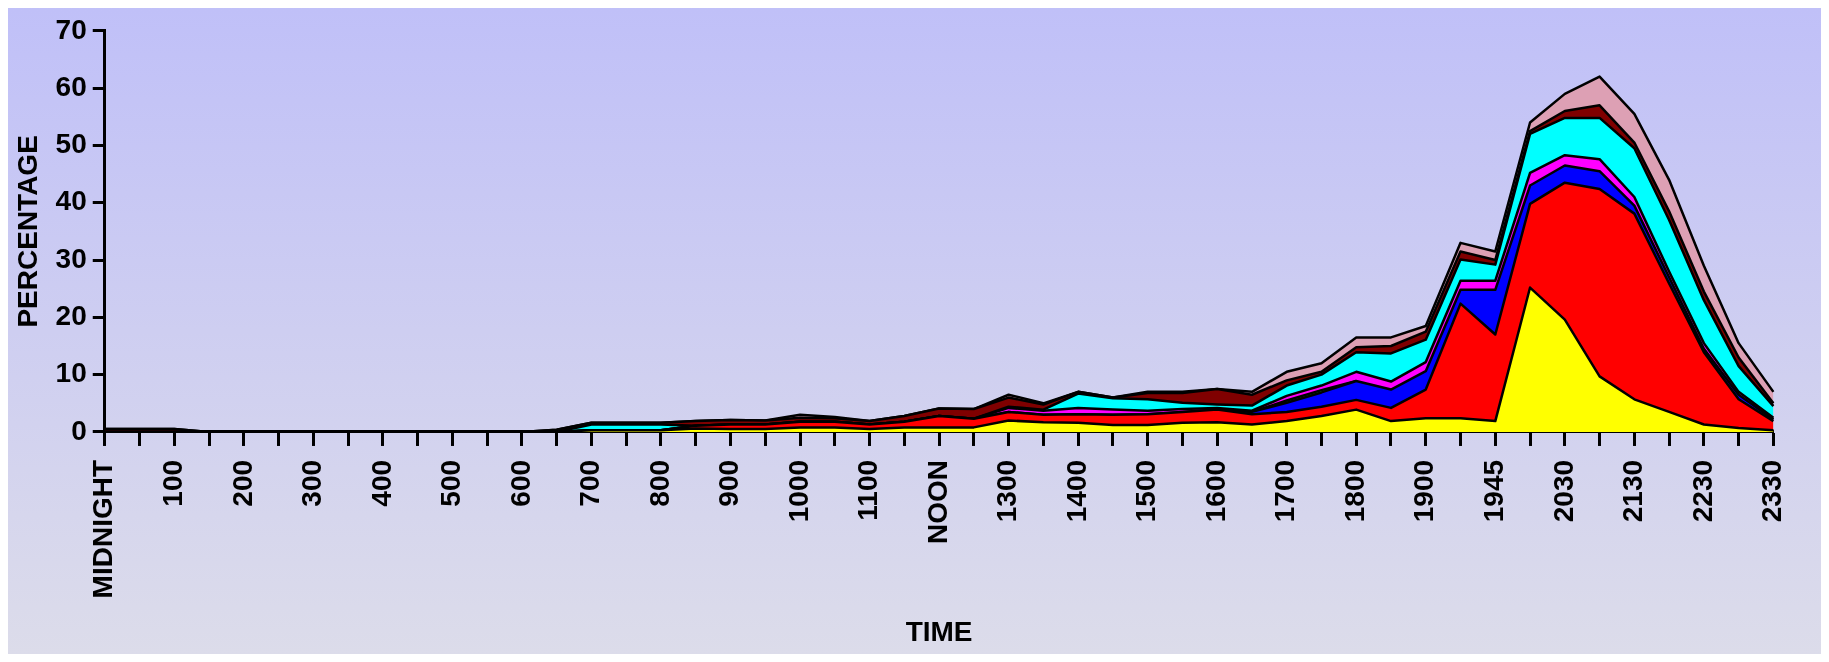 This screenshot has width=1829, height=662. I want to click on x-tick-label: 1800, so click(1354, 491).